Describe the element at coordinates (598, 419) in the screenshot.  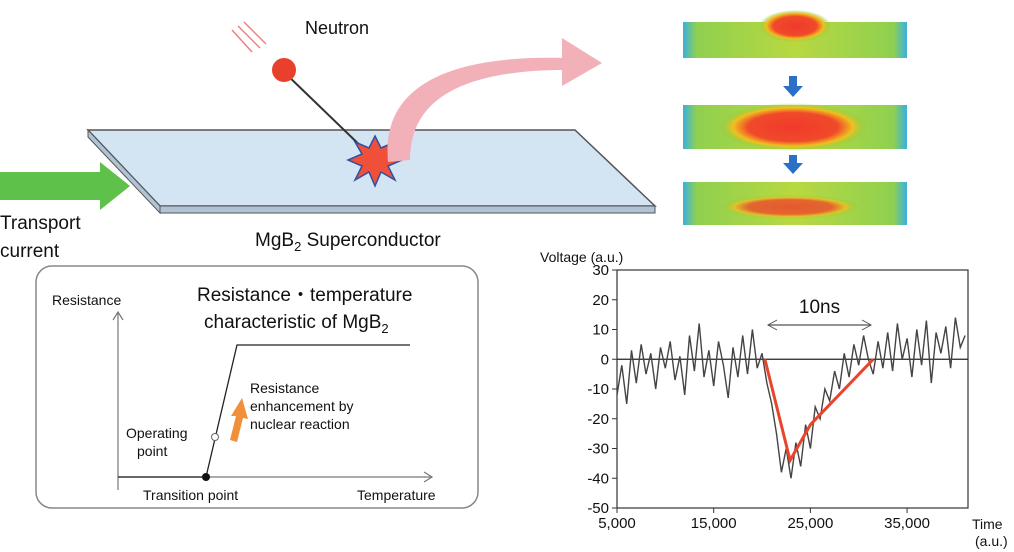
I see `y-tick-label: -20` at that location.